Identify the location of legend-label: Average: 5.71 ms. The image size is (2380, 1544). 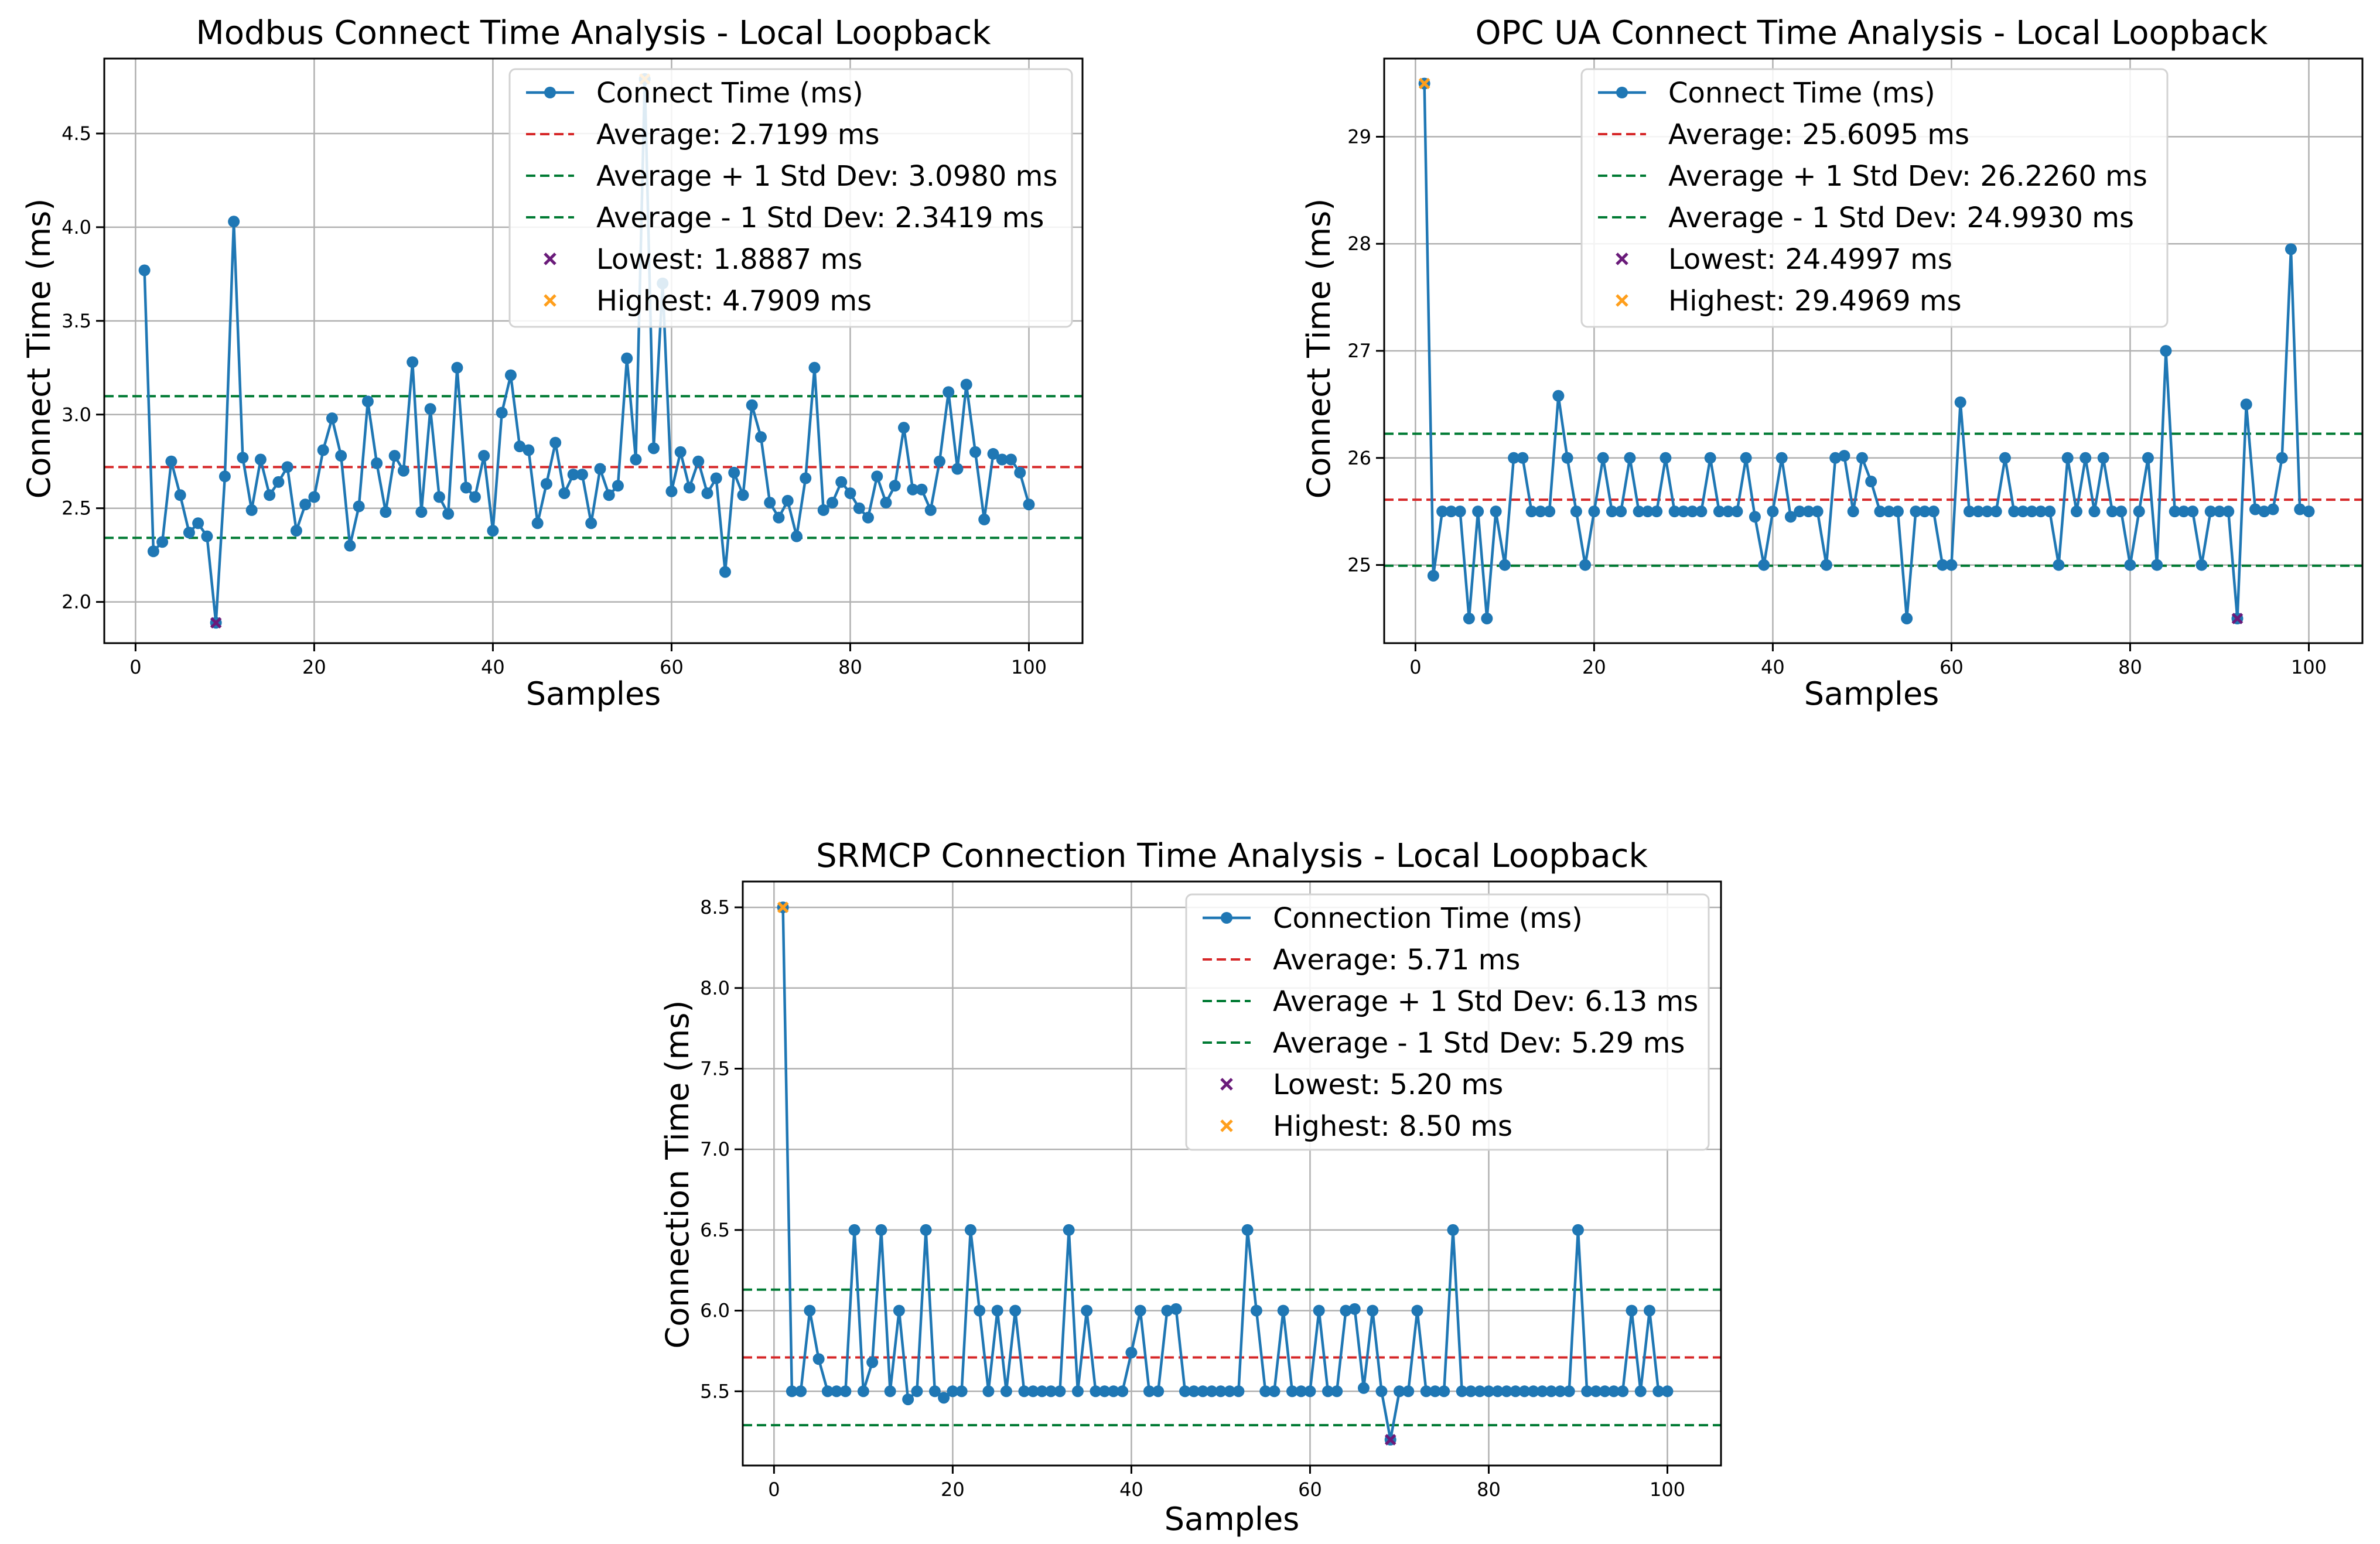
(1396, 960).